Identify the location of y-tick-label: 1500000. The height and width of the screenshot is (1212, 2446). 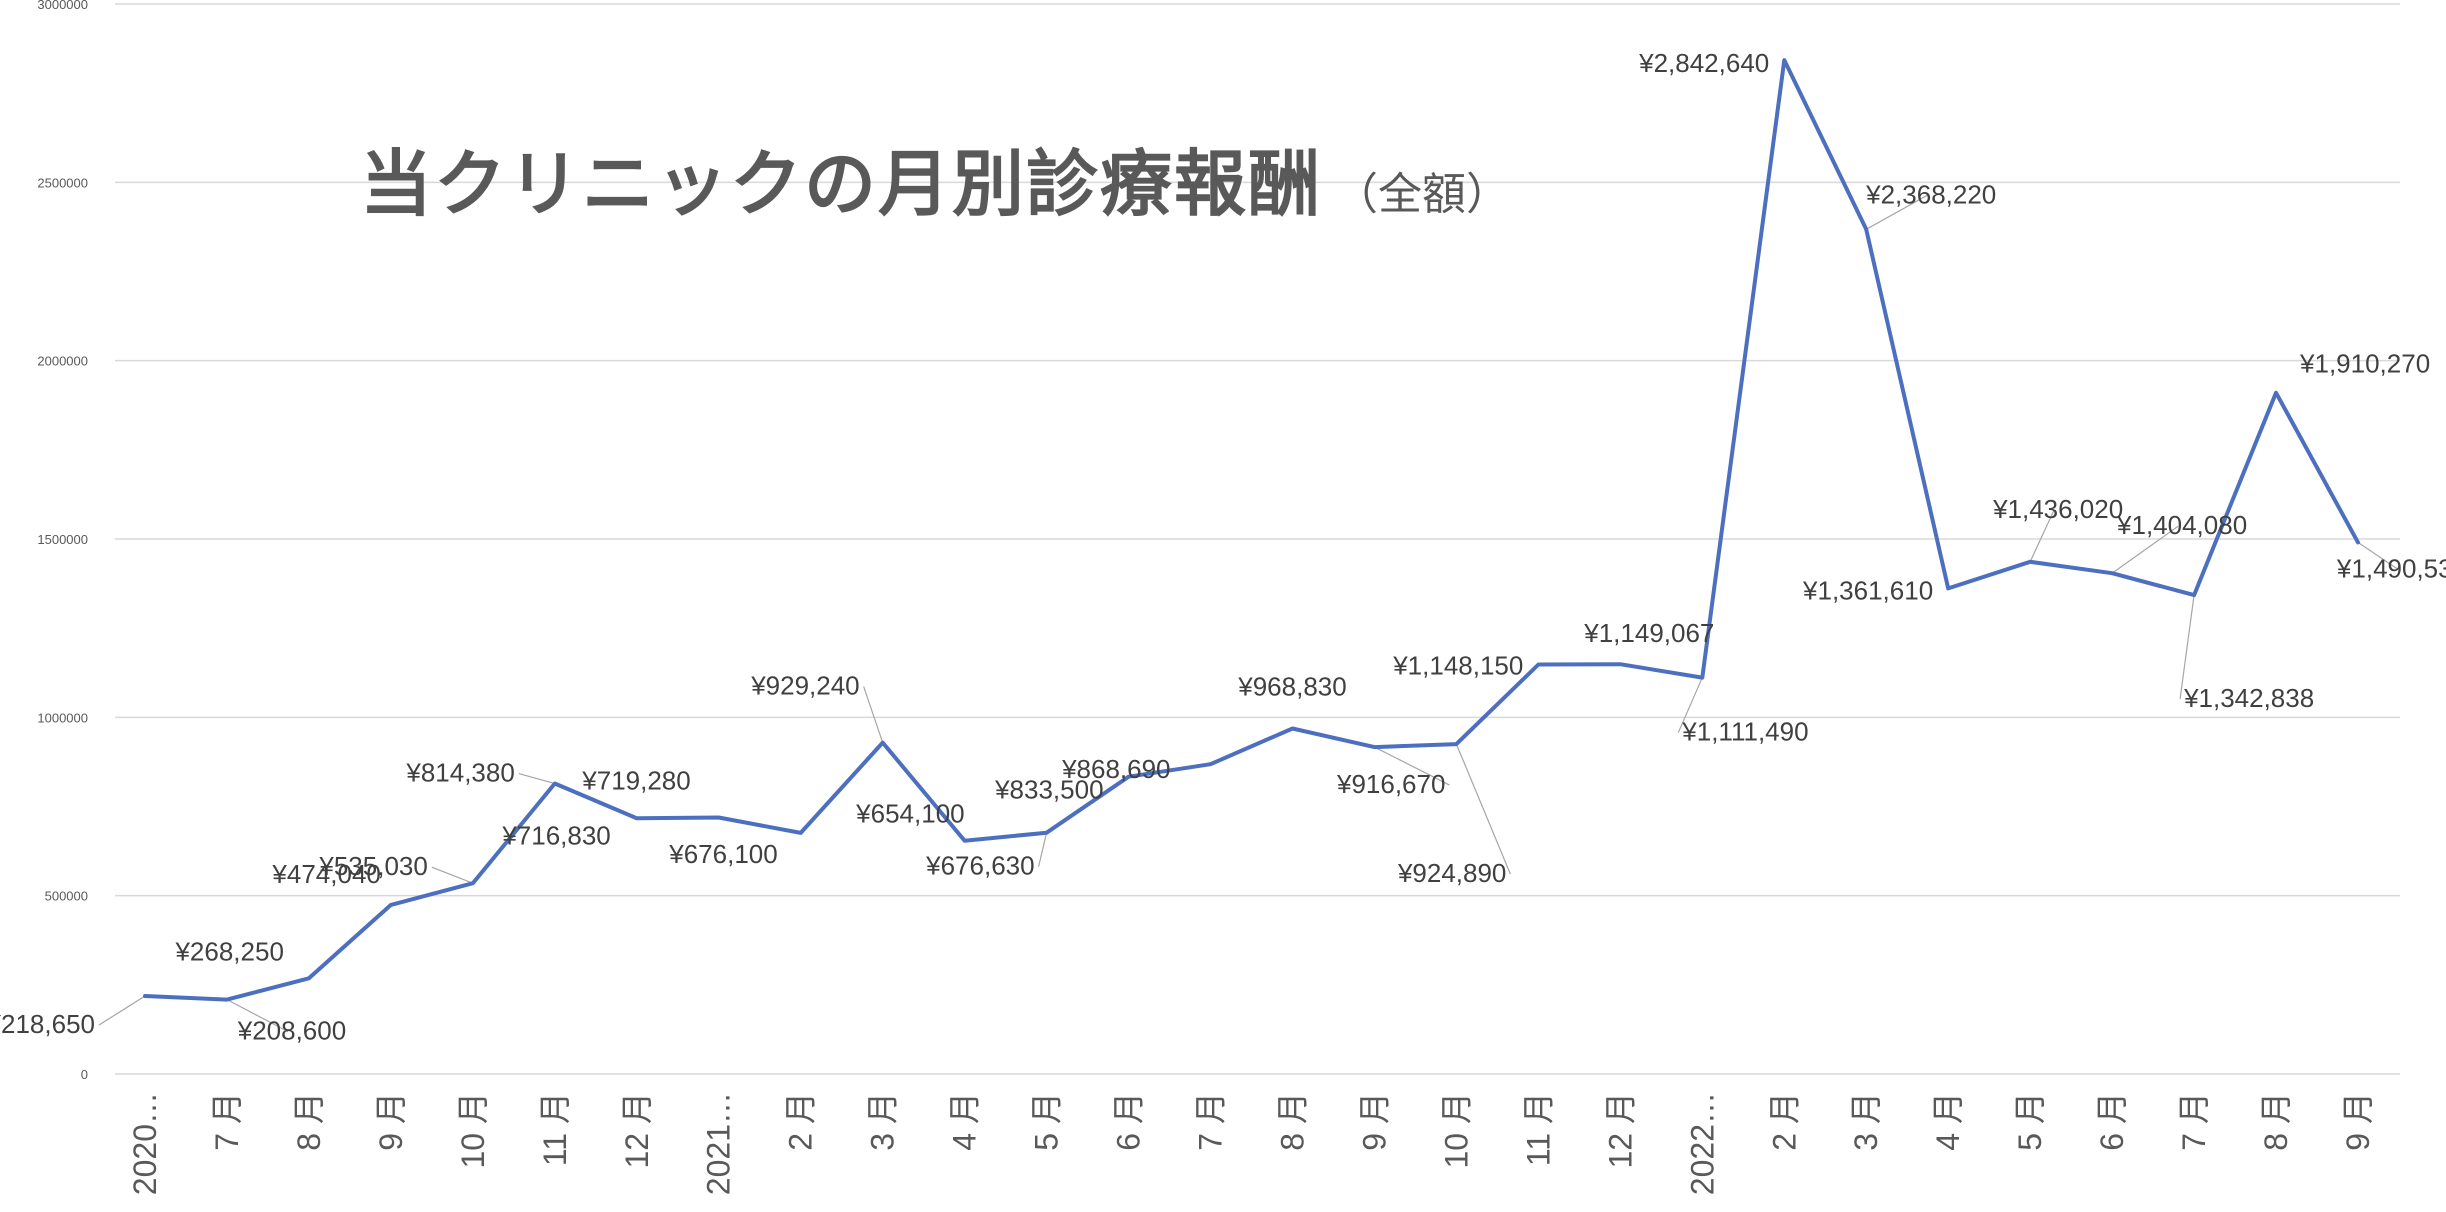
(62, 539).